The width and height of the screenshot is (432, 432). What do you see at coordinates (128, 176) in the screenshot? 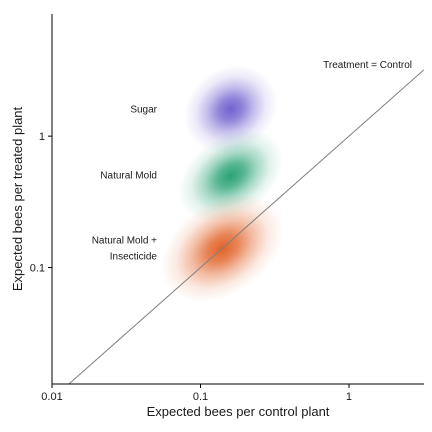
I see `series-label-1: Natural Mold` at bounding box center [128, 176].